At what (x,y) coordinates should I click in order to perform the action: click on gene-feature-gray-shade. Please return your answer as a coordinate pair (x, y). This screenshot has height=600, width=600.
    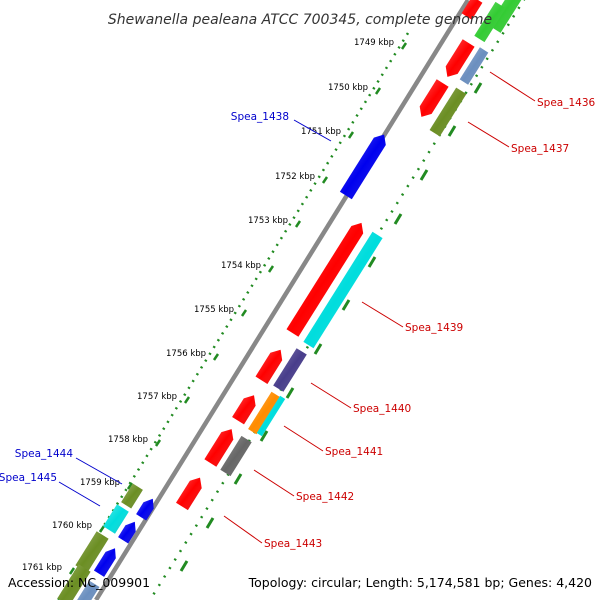
    Looking at the image, I should click on (236, 456).